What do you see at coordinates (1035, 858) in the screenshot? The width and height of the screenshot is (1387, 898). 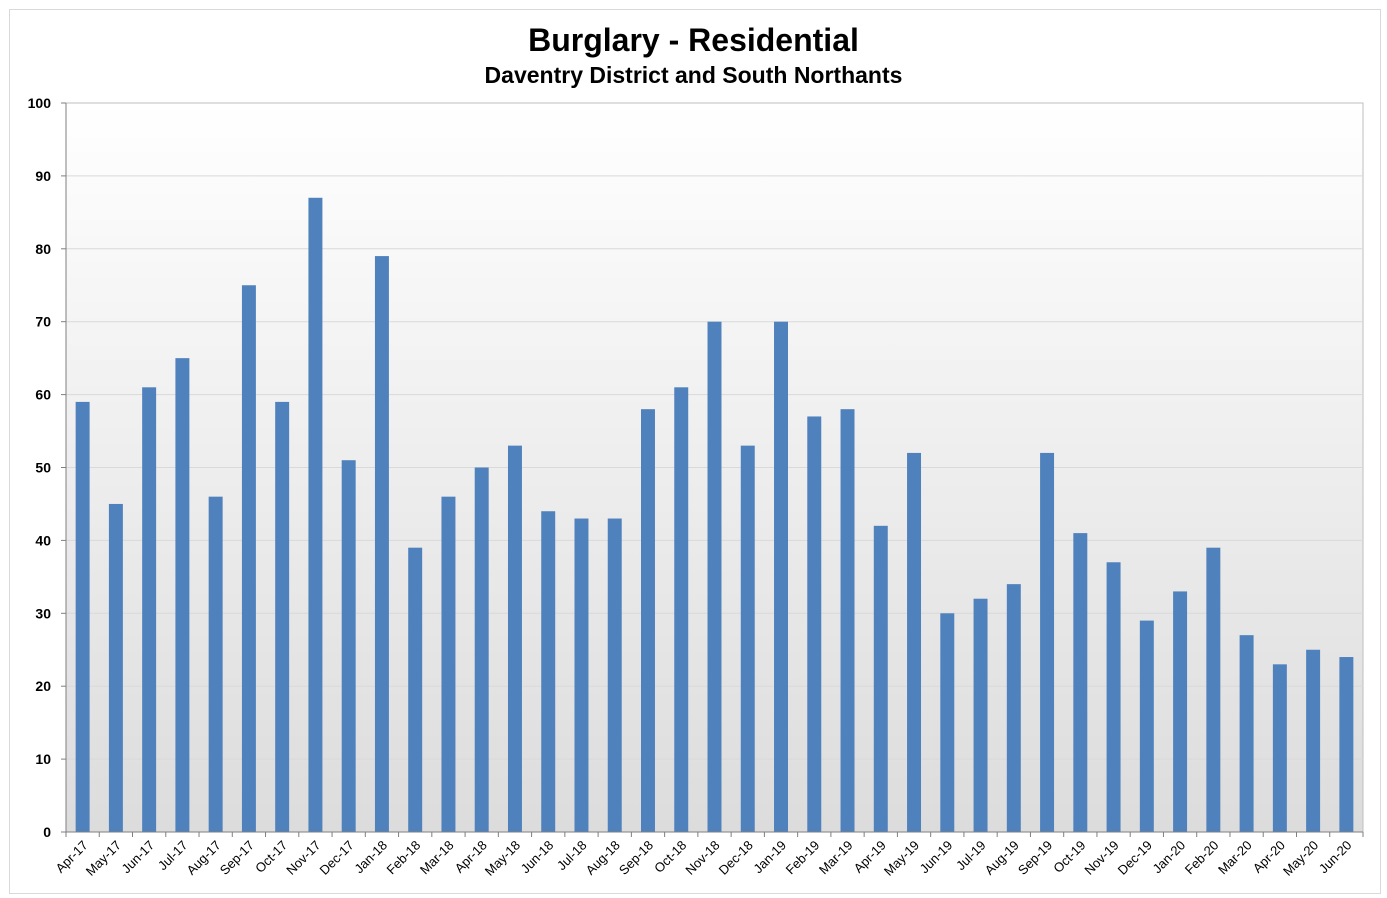 I see `x-tick-label: Sep-19` at bounding box center [1035, 858].